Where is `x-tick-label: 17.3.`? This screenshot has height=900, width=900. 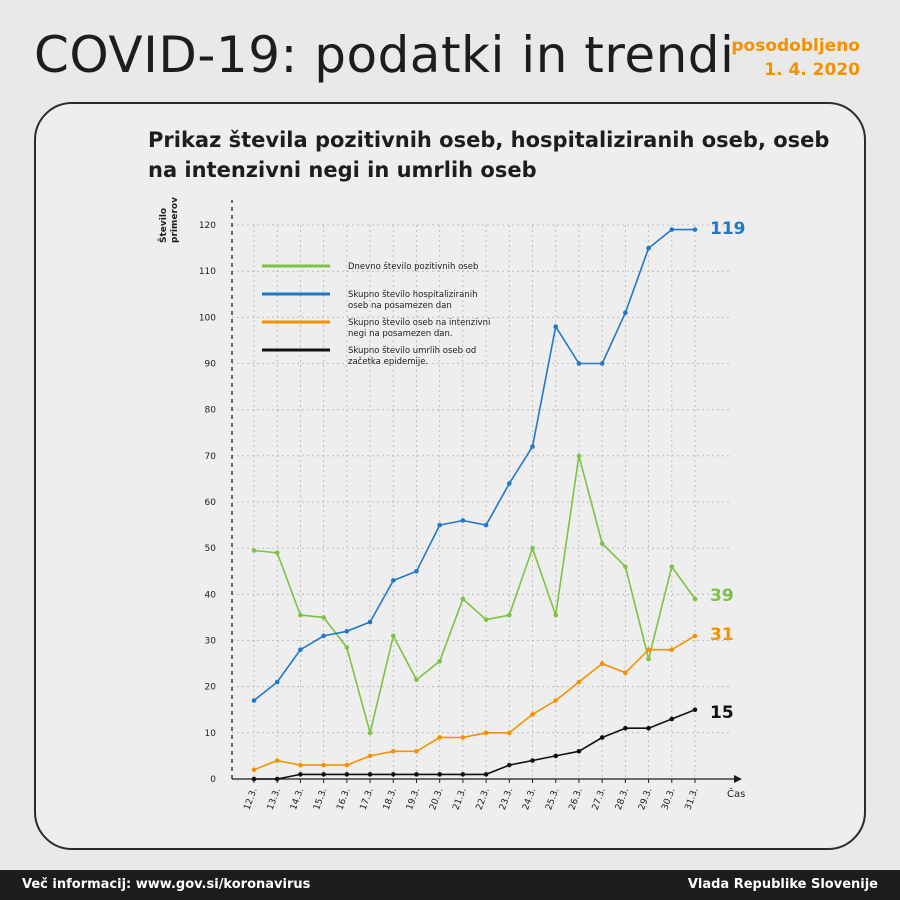
x-tick-label: 17.3. is located at coordinates (367, 799).